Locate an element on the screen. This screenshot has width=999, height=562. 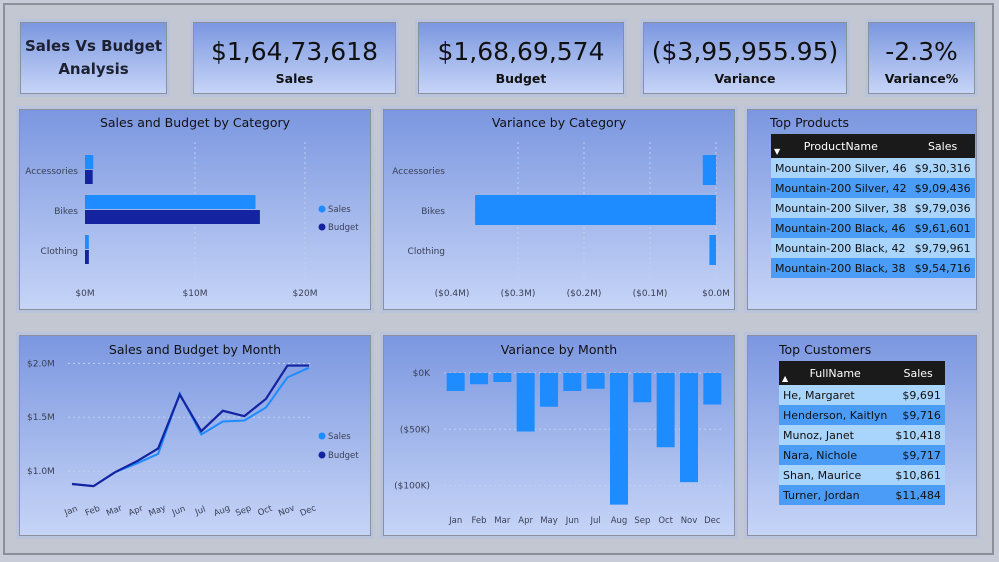
x-tick-label: ($0.3M) is located at coordinates (518, 294).